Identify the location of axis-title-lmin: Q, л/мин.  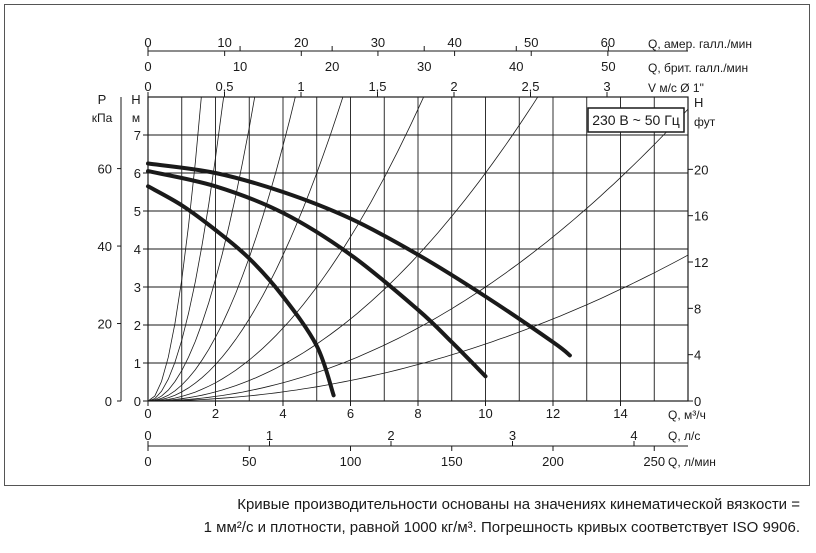
(692, 462).